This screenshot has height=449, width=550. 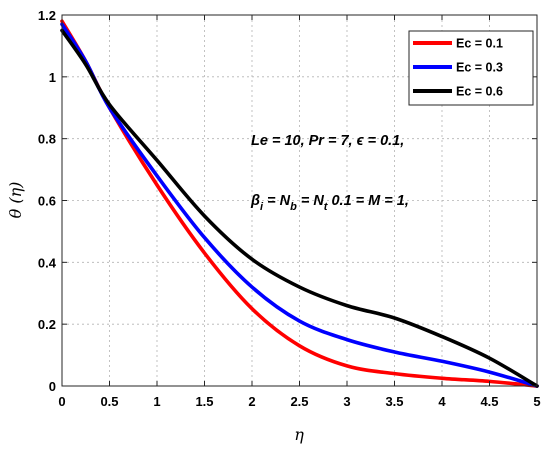 What do you see at coordinates (394, 401) in the screenshot?
I see `x-tick-label: 3.5` at bounding box center [394, 401].